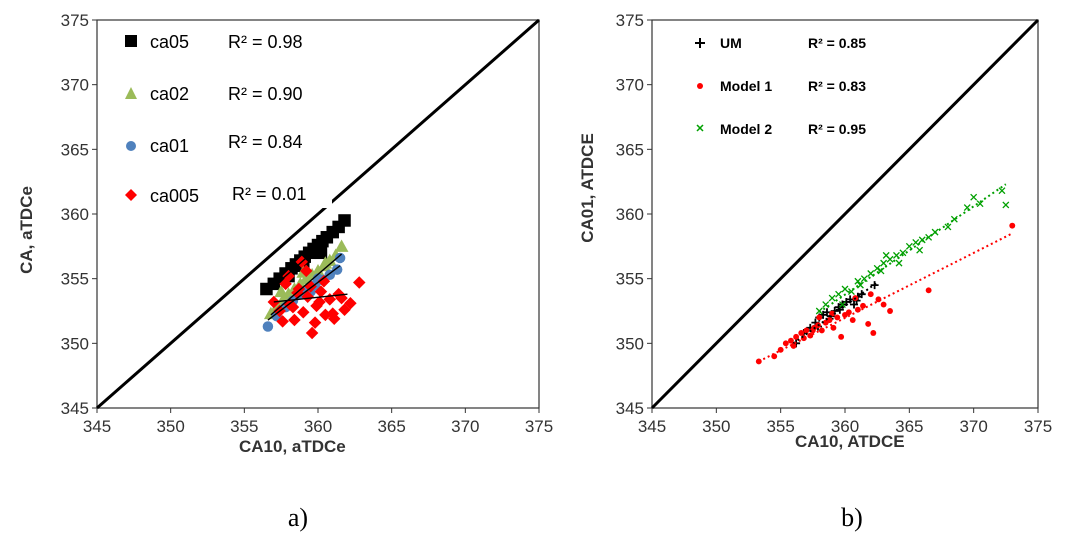  I want to click on panel-label-a: a), so click(298, 517).